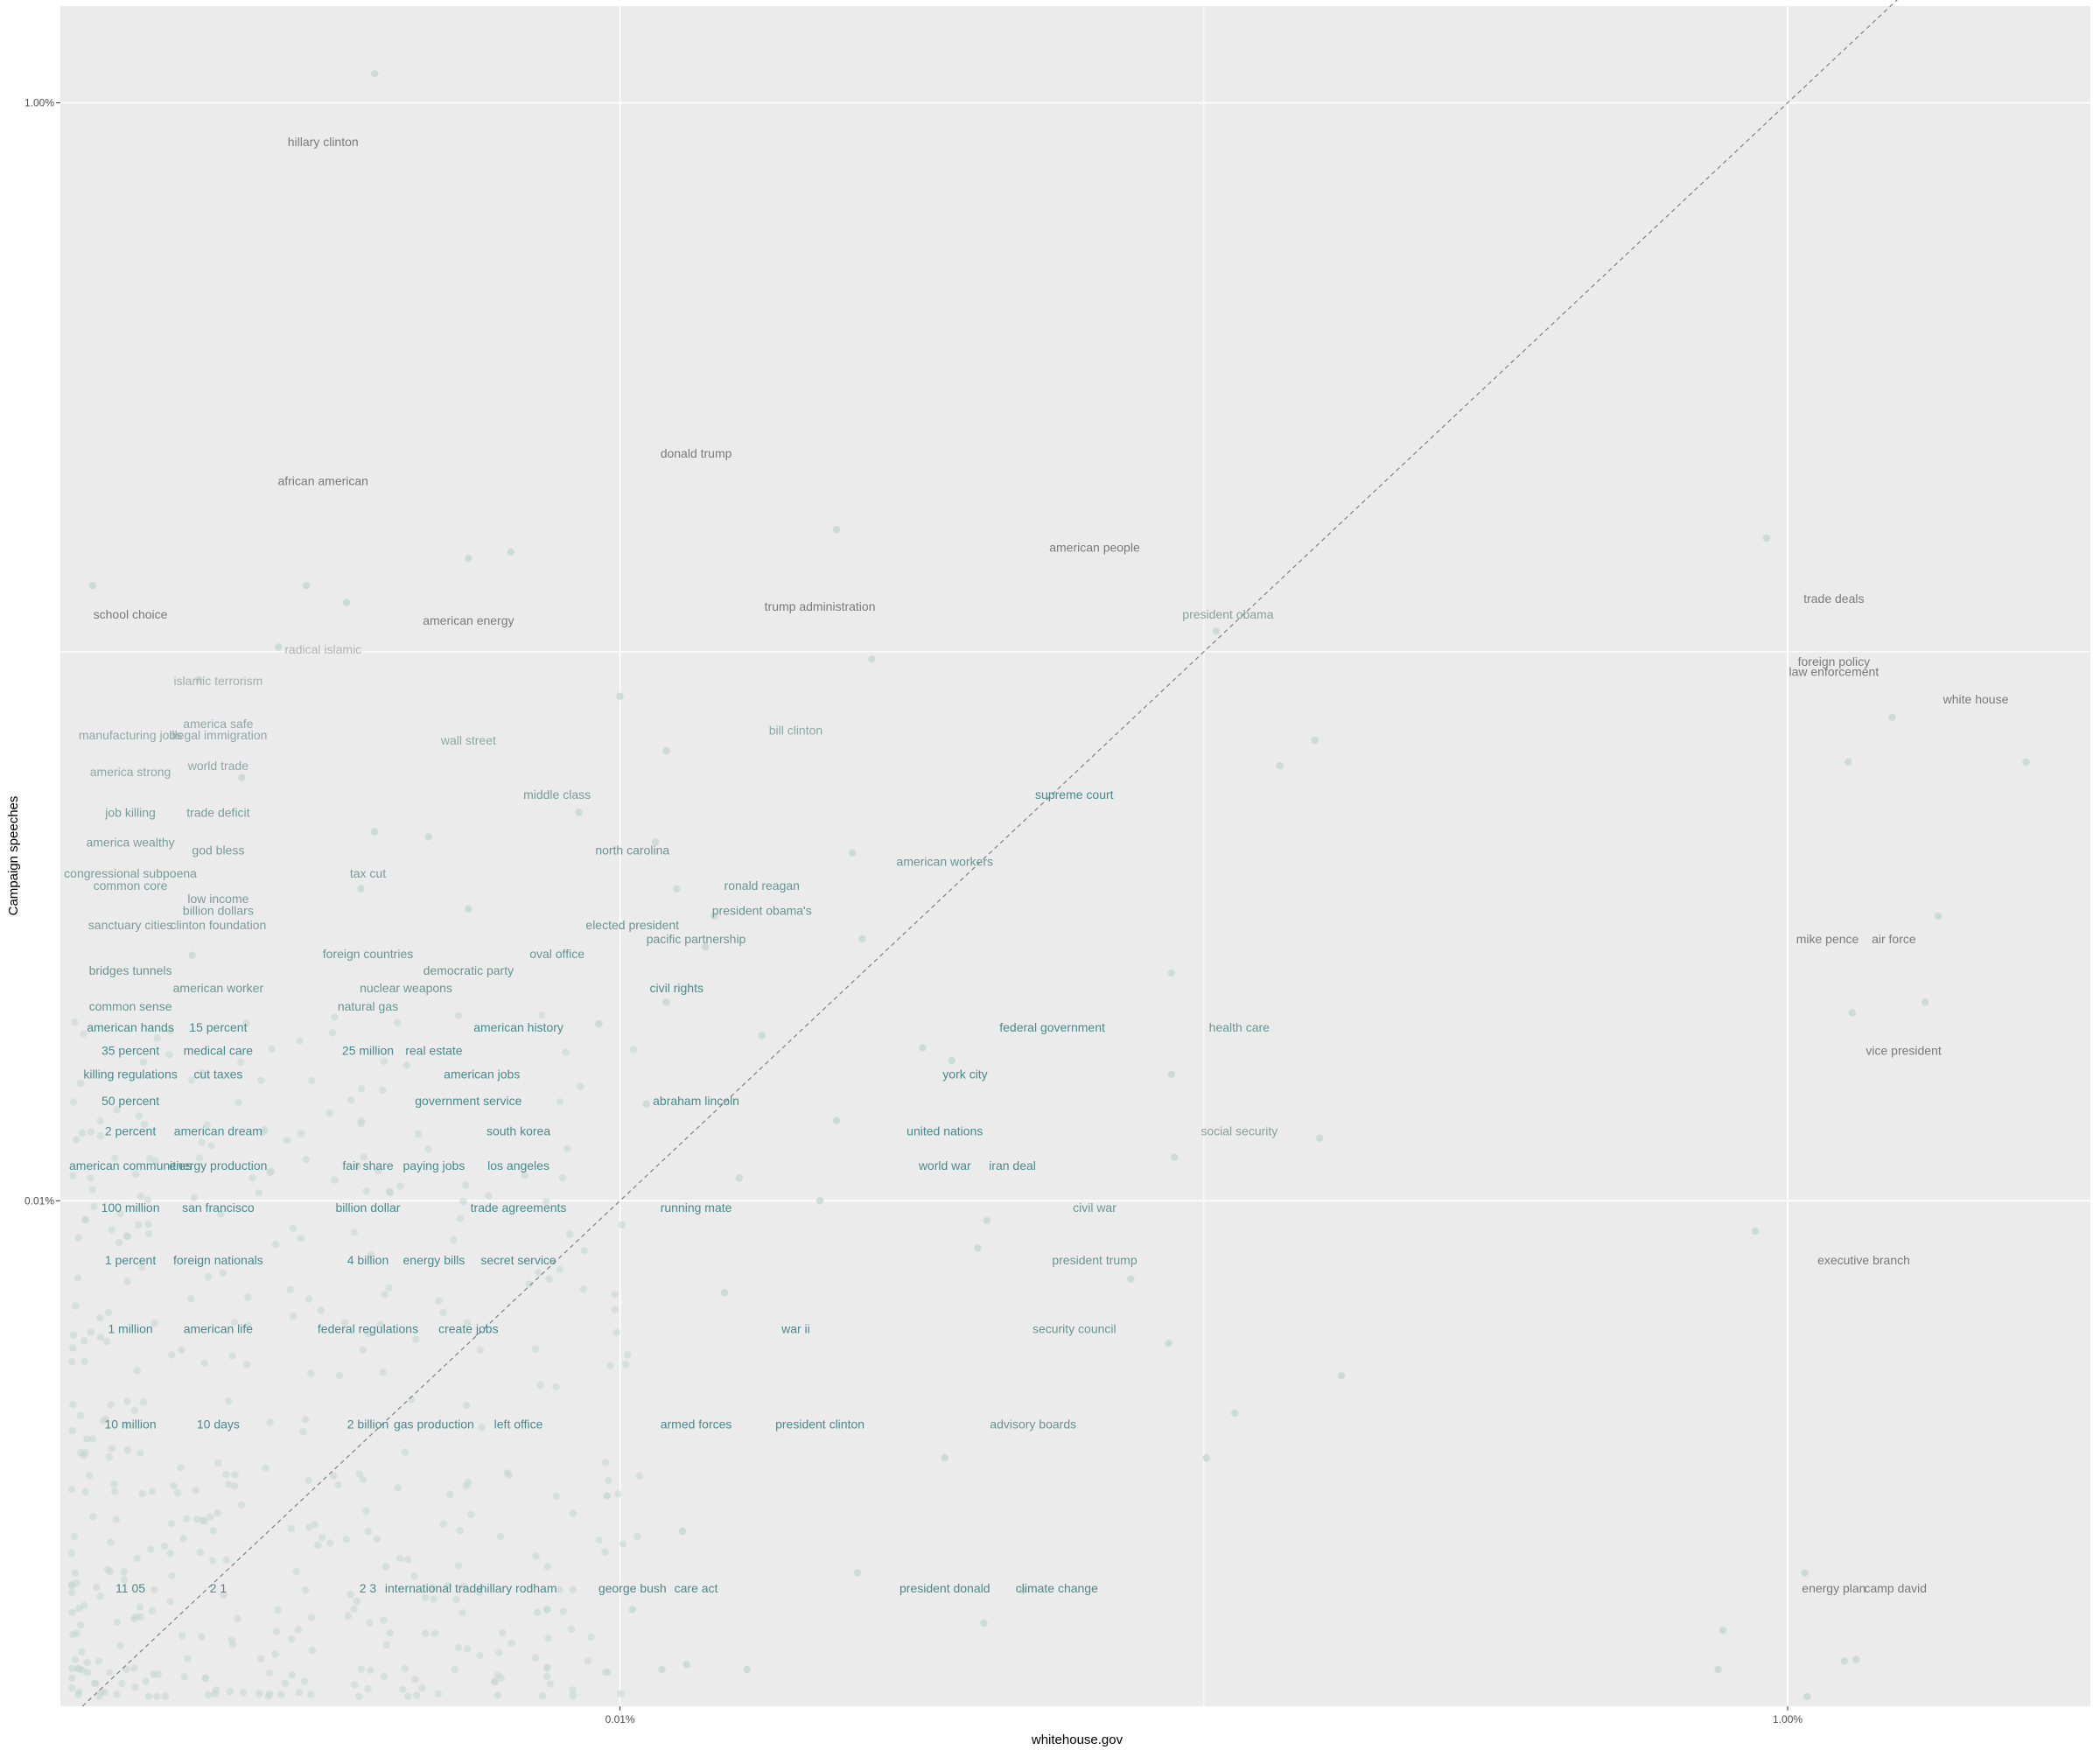 The image size is (2100, 1750). I want to click on word-label: foreign nationals, so click(218, 1260).